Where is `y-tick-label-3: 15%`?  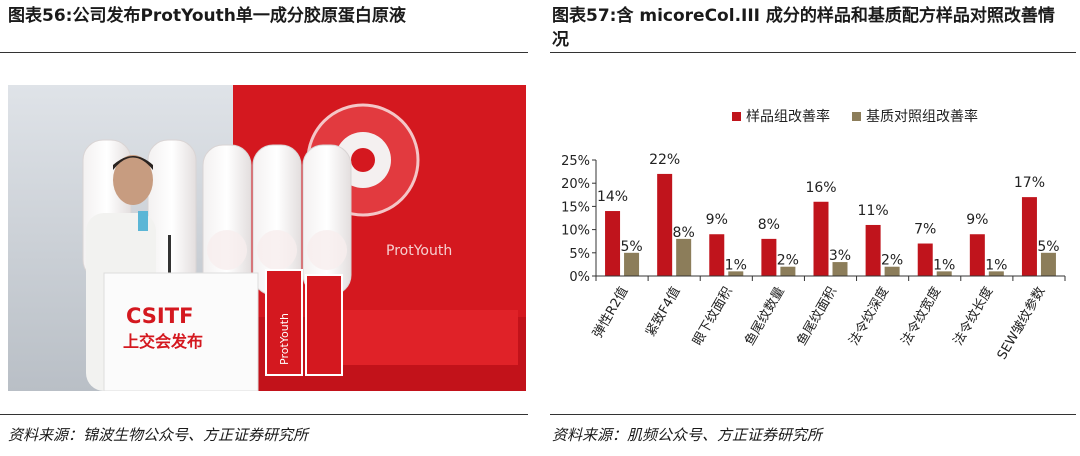
y-tick-label-3: 15% is located at coordinates (575, 207).